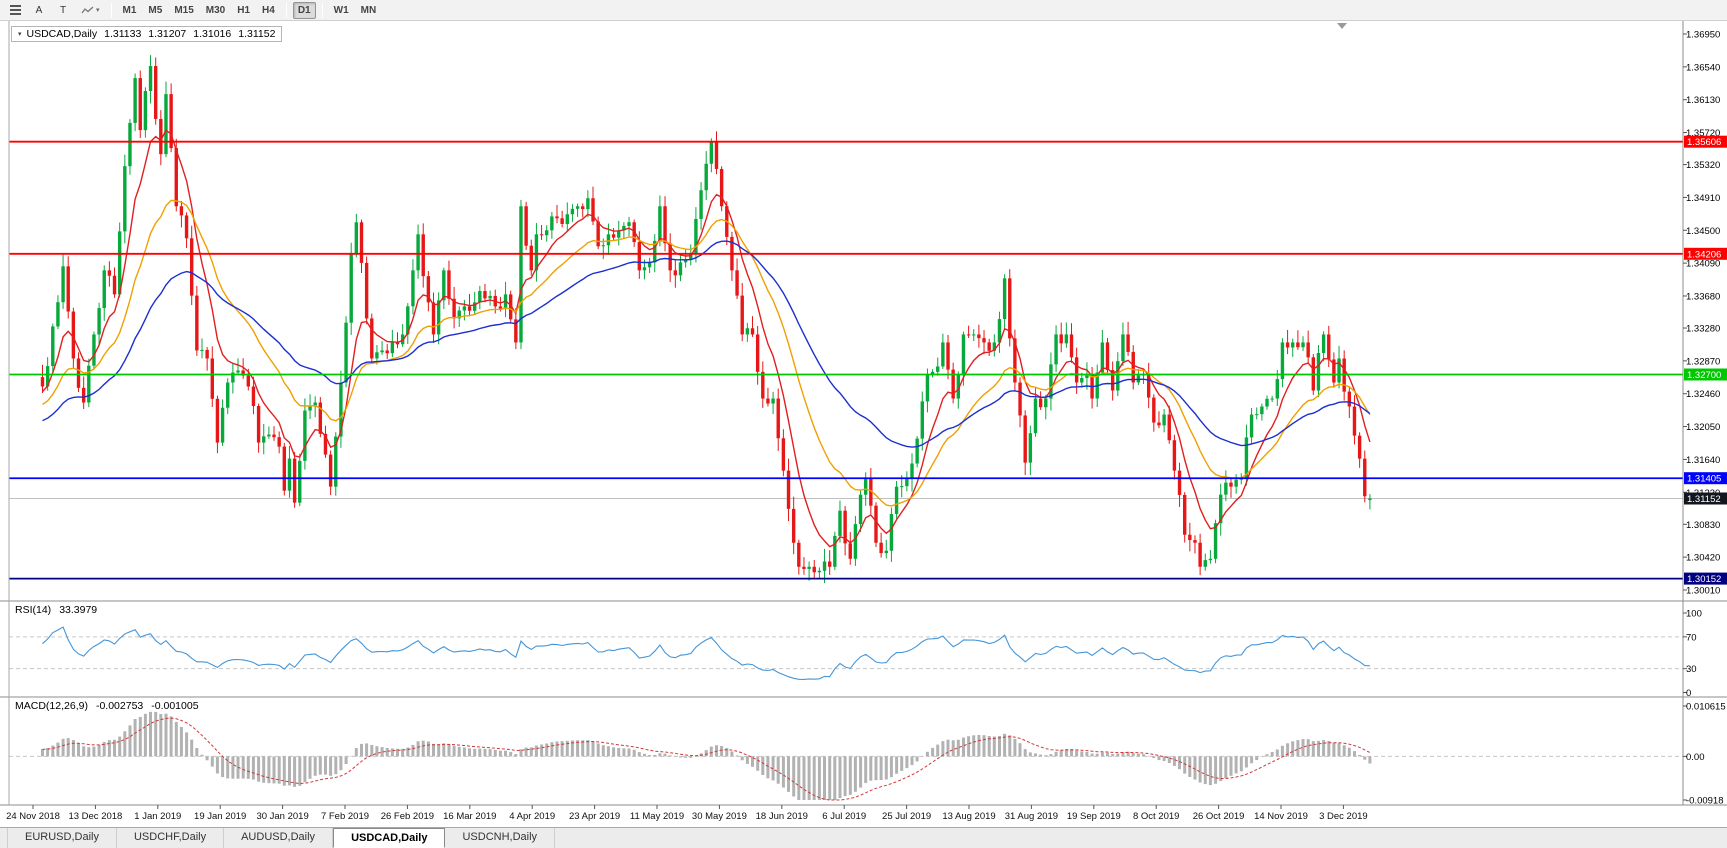 The width and height of the screenshot is (1727, 848). I want to click on svg-text: 1.34910, so click(1703, 198).